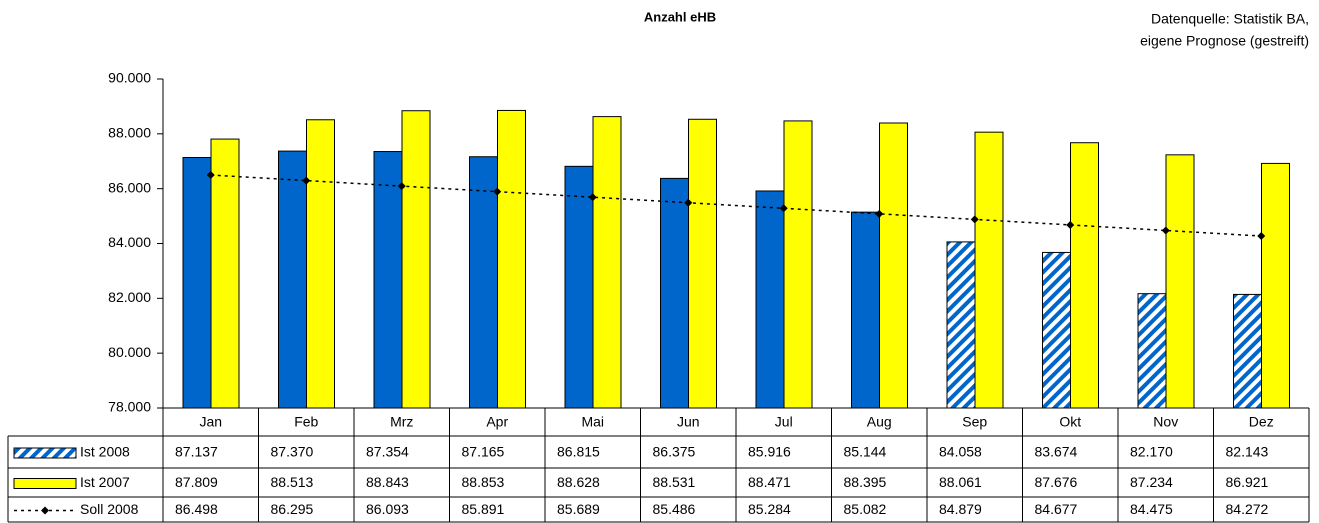 The width and height of the screenshot is (1319, 523). What do you see at coordinates (292, 452) in the screenshot?
I see `table-value: 87.370` at bounding box center [292, 452].